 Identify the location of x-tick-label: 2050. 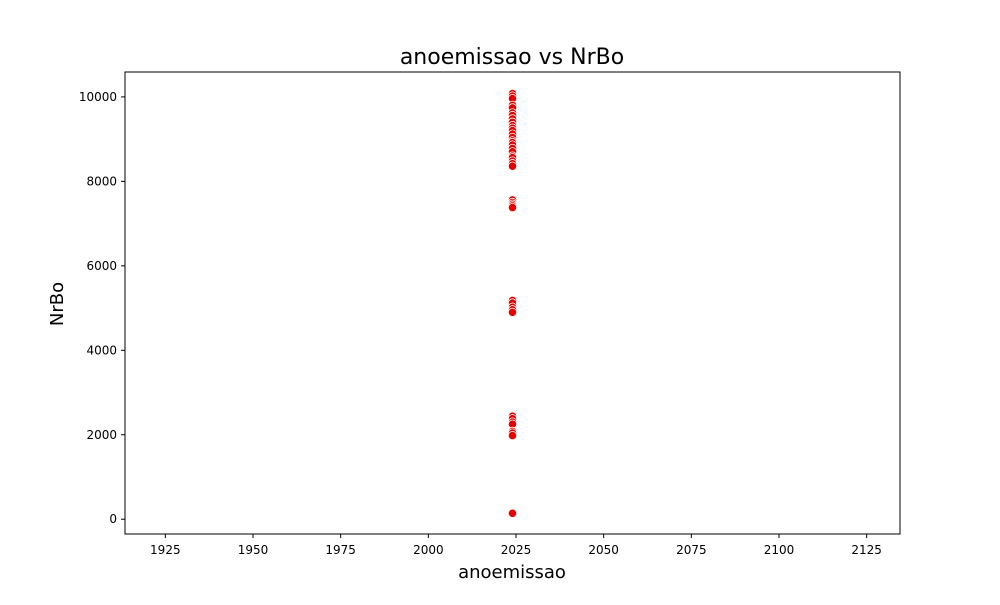
(603, 550).